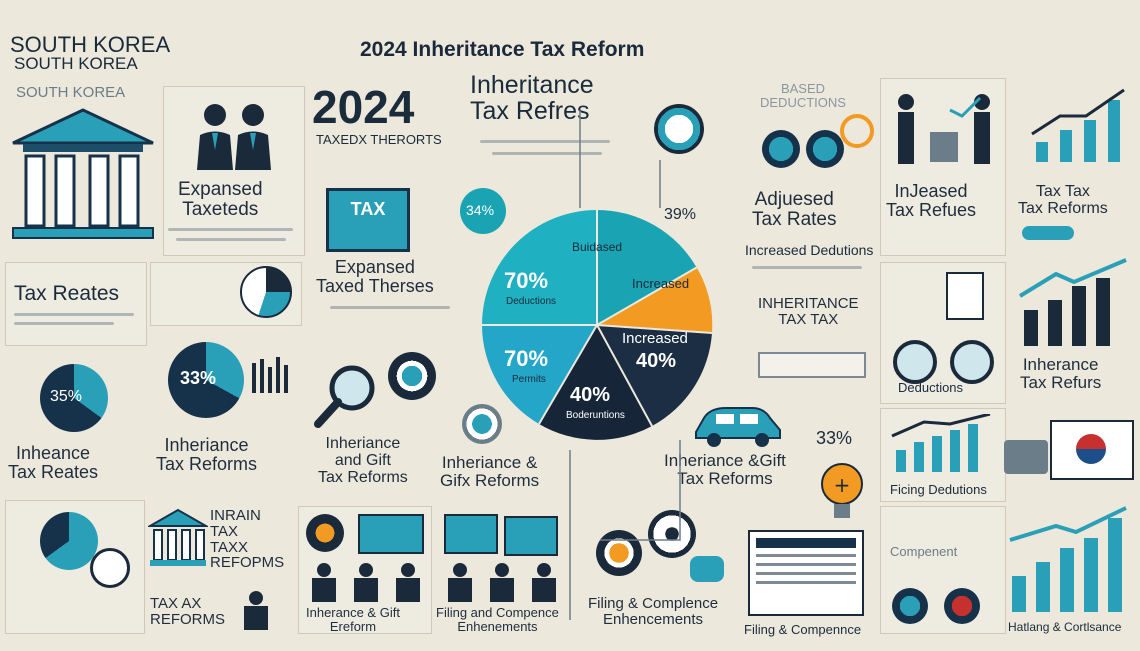 Image resolution: width=1140 pixels, height=651 pixels. Describe the element at coordinates (256, 610) in the screenshot. I see `businessman-small-icon` at that location.